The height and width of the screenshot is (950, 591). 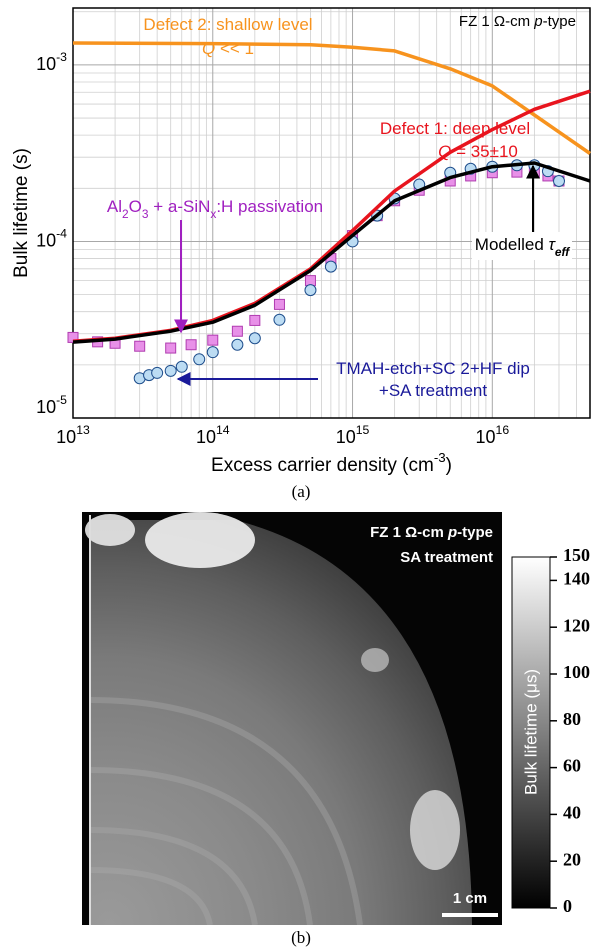 I want to click on text-part: SA treatment, so click(x=446, y=557).